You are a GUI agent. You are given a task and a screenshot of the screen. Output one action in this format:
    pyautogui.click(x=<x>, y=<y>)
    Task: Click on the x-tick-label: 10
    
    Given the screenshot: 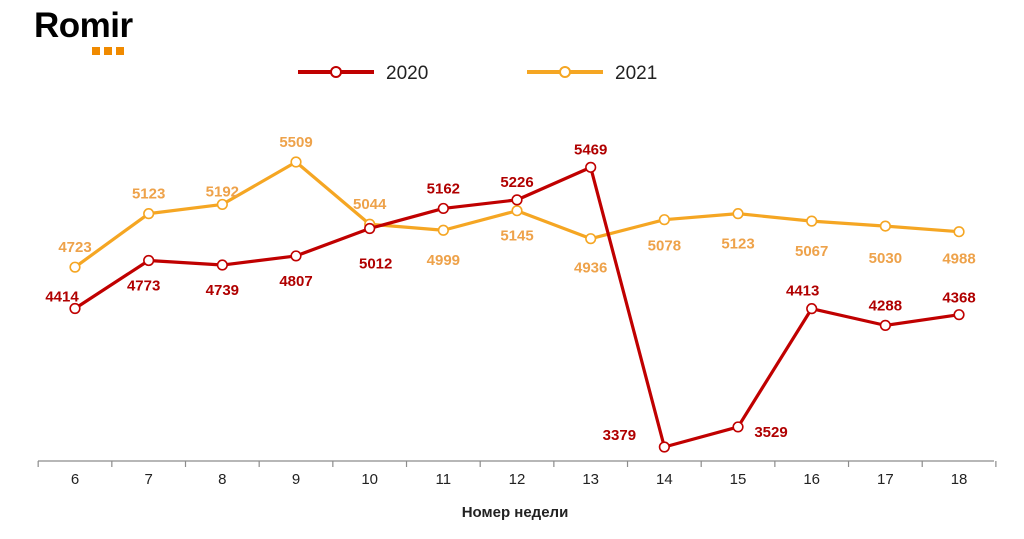 What is the action you would take?
    pyautogui.click(x=369, y=479)
    